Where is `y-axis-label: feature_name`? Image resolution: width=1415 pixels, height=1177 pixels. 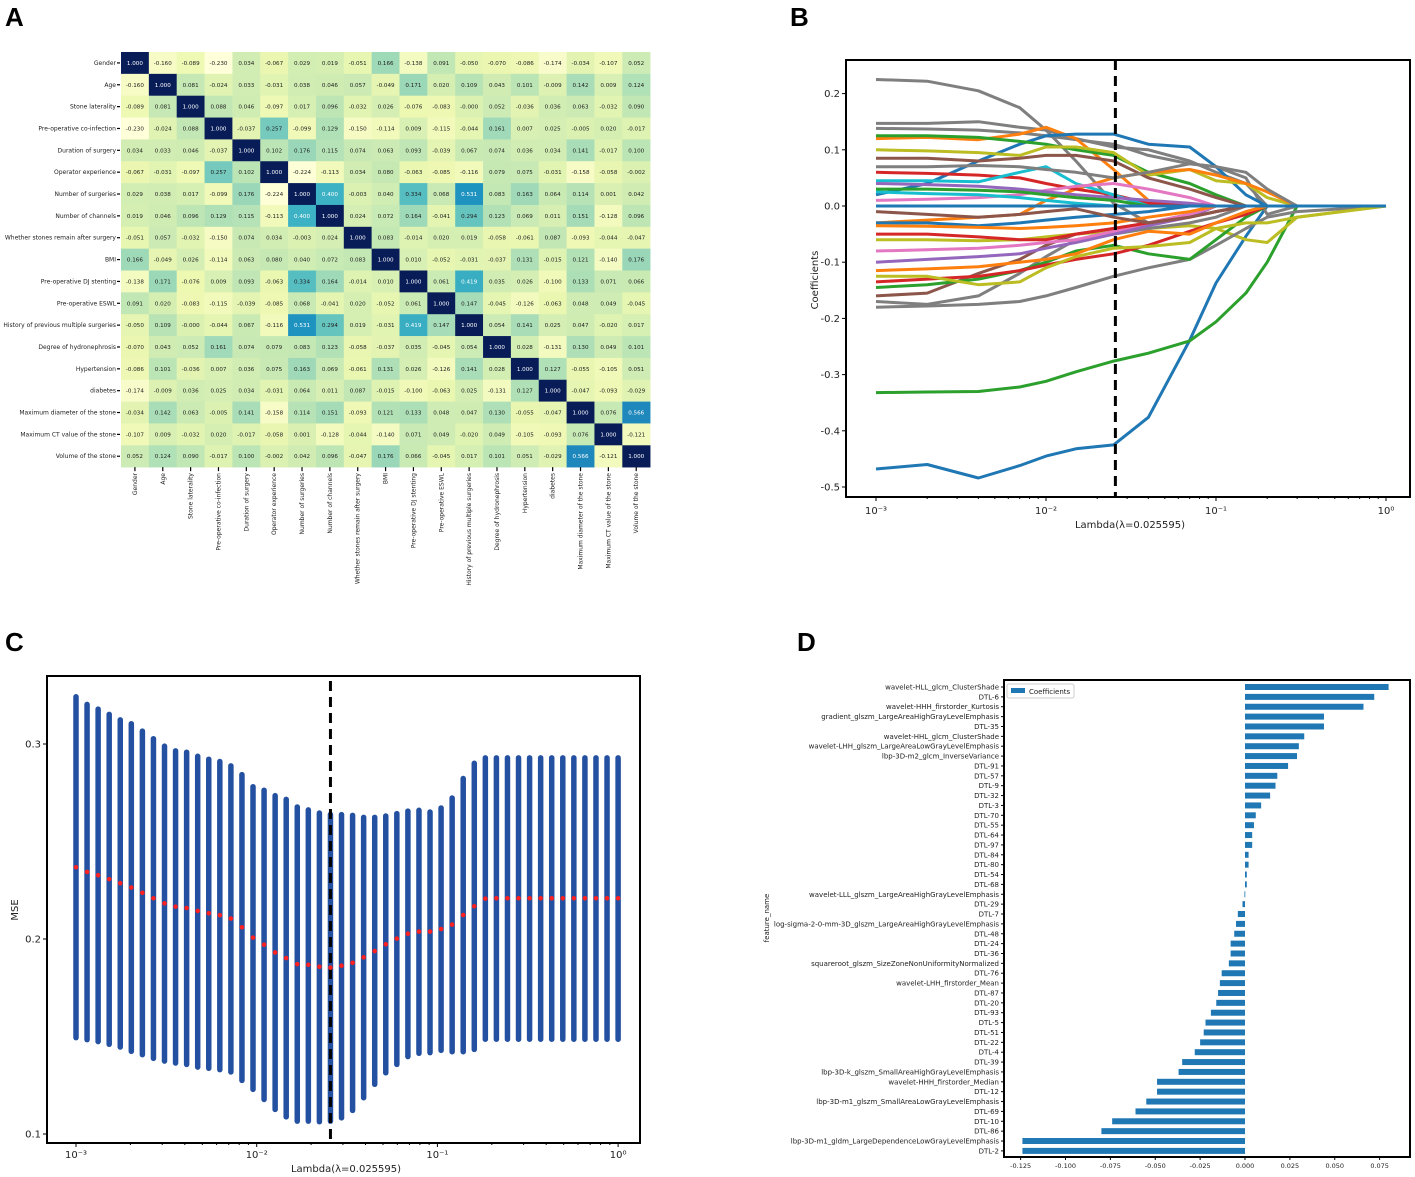
y-axis-label: feature_name is located at coordinates (767, 918).